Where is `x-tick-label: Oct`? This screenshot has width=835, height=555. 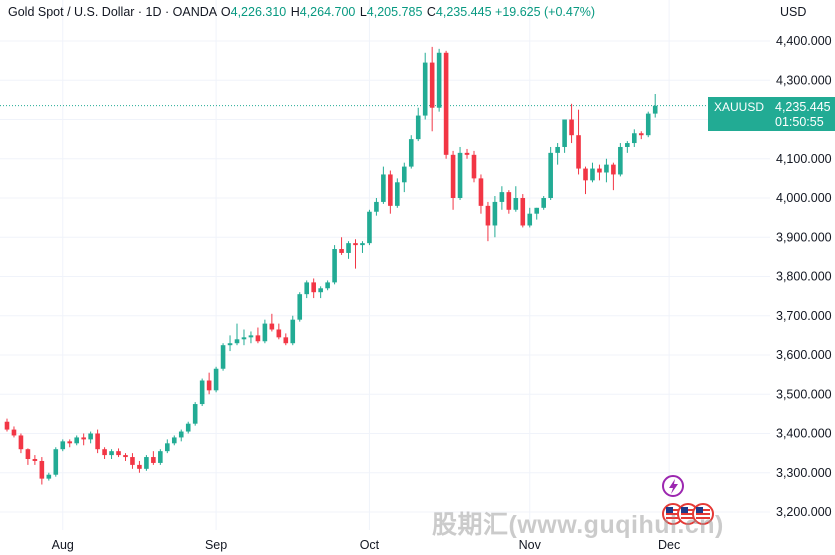
x-tick-label: Oct is located at coordinates (370, 545).